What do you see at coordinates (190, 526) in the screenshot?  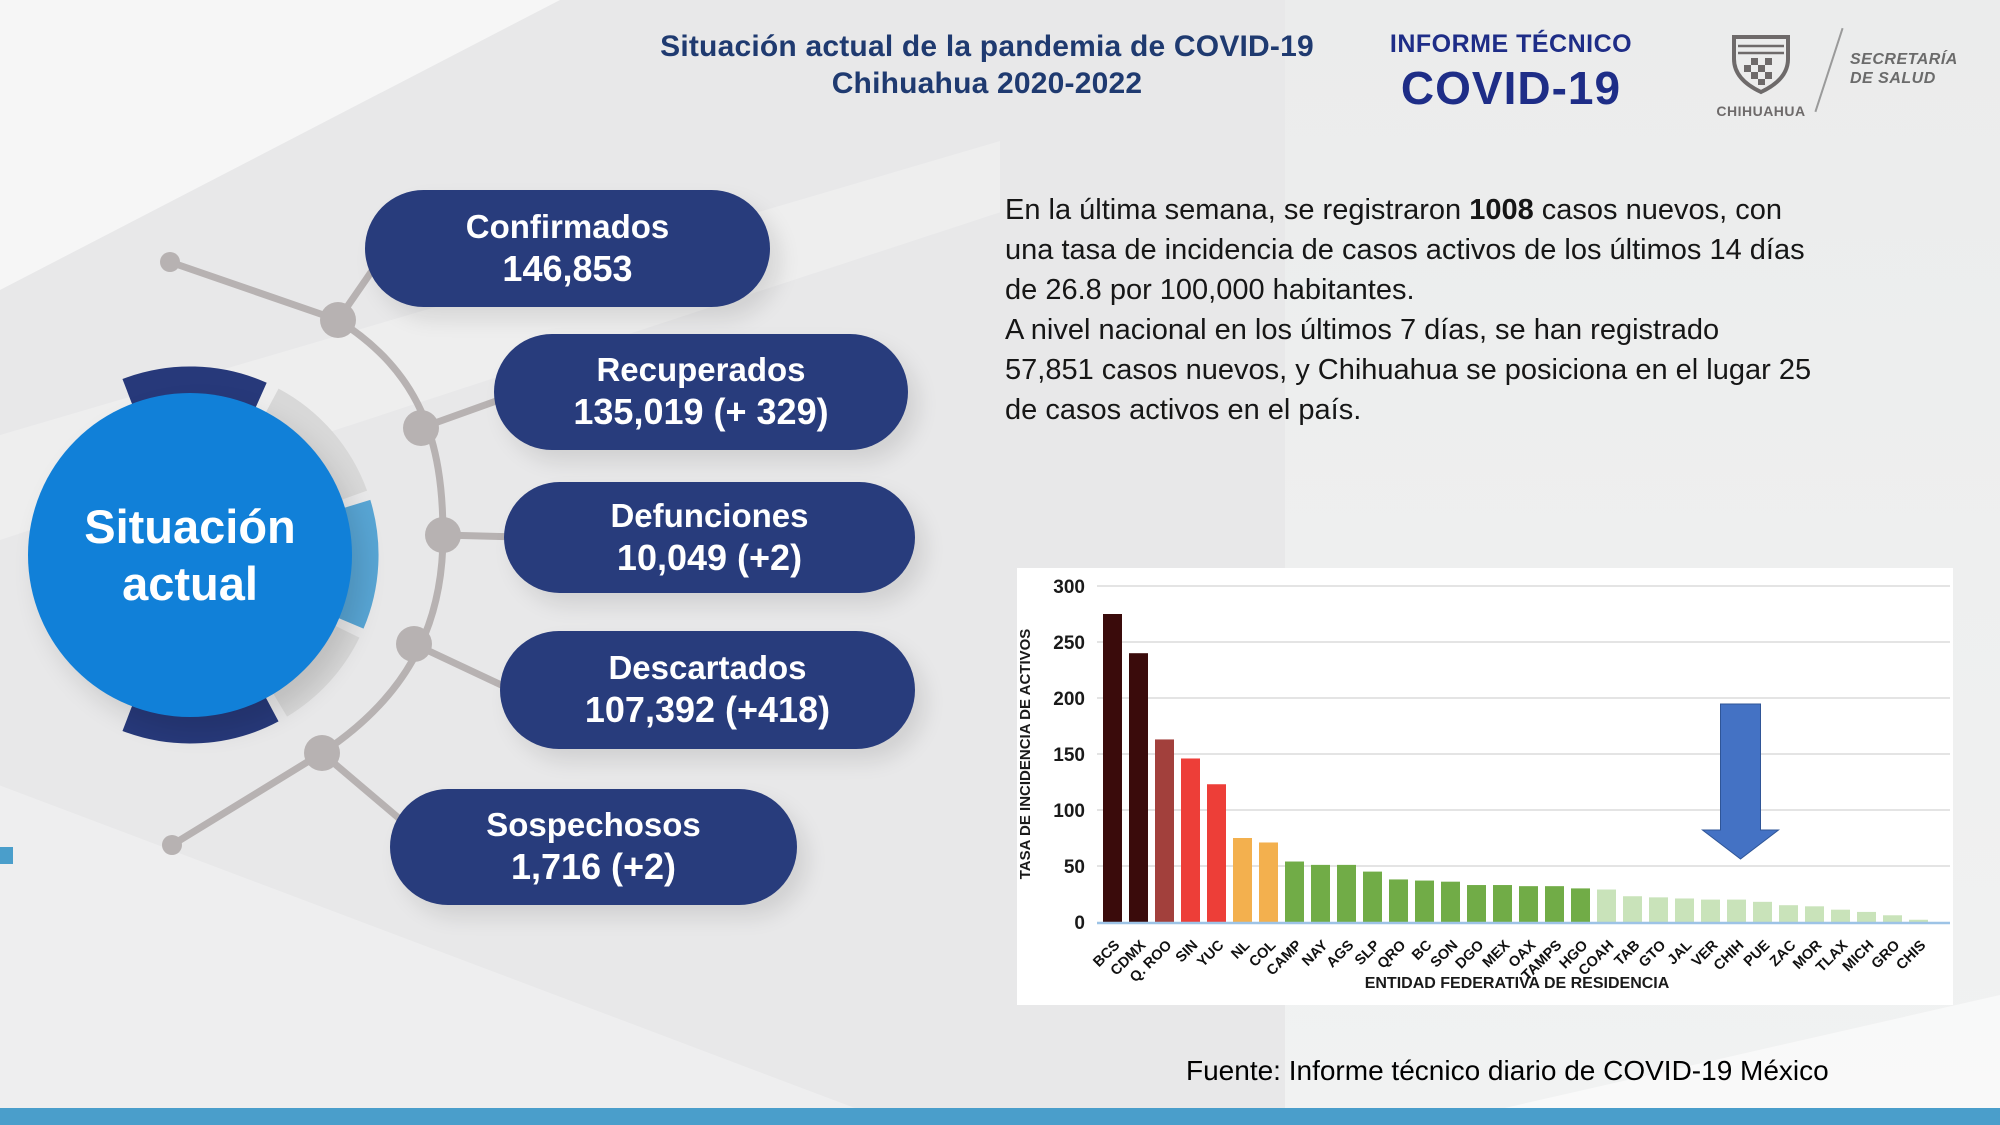 I see `circle-label-line1: Situación` at bounding box center [190, 526].